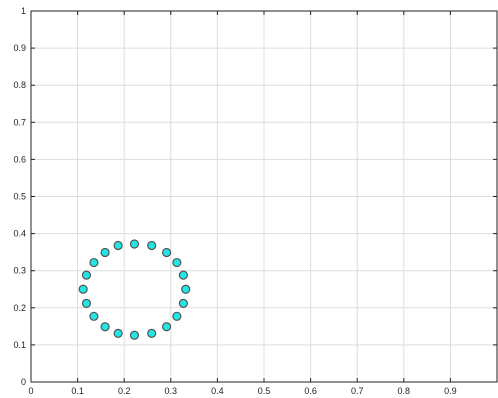 The image size is (498, 398). I want to click on x-tick-label: 0, so click(30, 391).